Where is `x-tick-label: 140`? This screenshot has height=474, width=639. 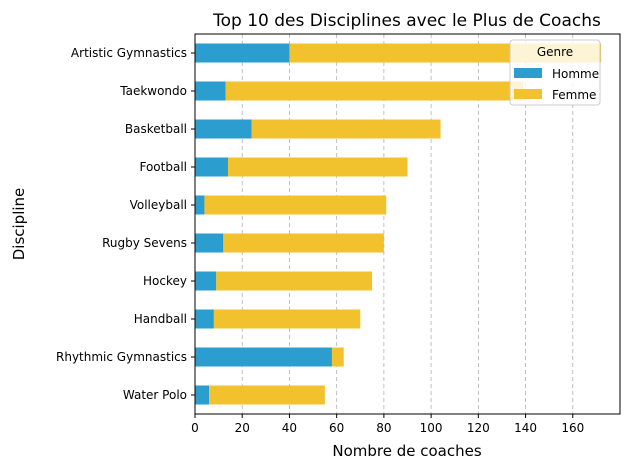
x-tick-label: 140 is located at coordinates (525, 428).